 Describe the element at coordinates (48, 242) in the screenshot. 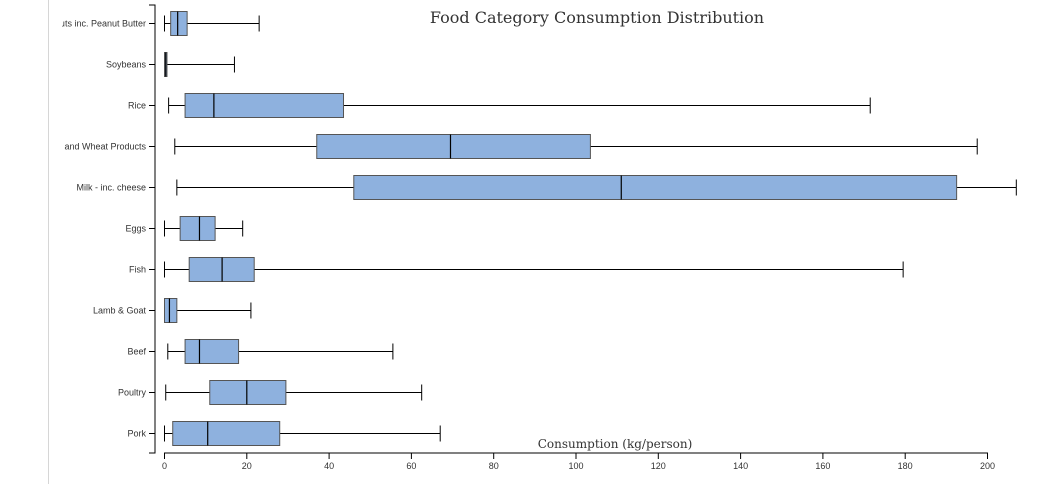

I see `panel-divider` at that location.